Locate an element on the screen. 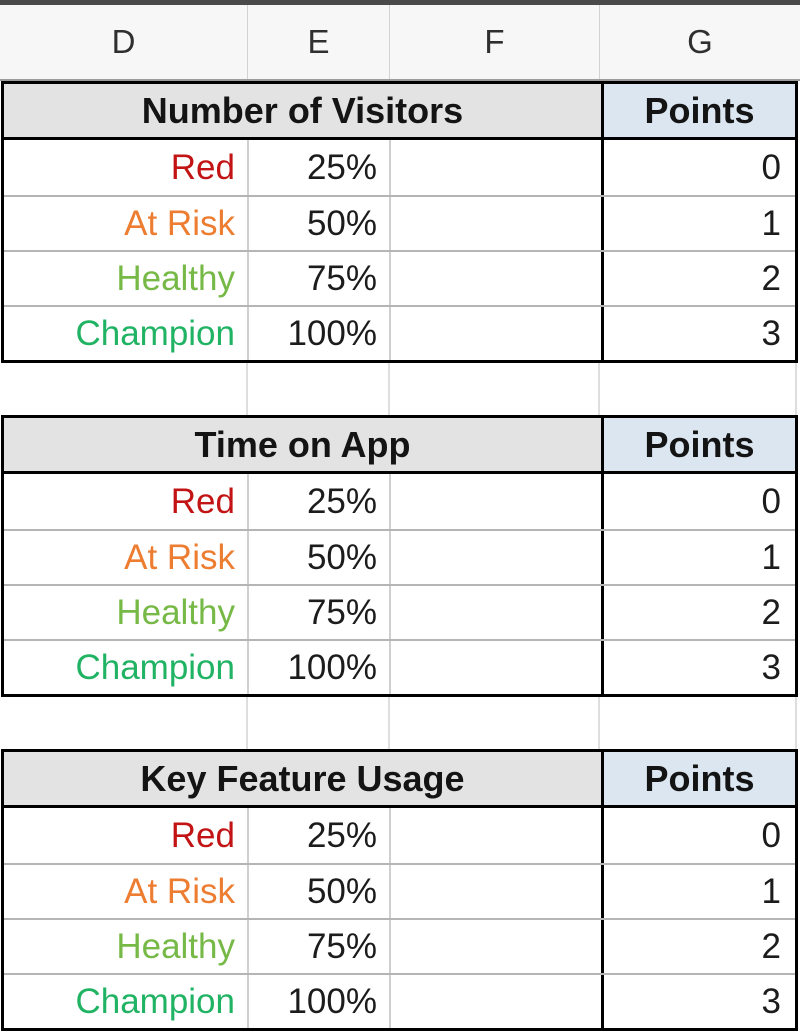 The image size is (800, 1031). table-header-row: Key Feature Usage Points is located at coordinates (399, 780).